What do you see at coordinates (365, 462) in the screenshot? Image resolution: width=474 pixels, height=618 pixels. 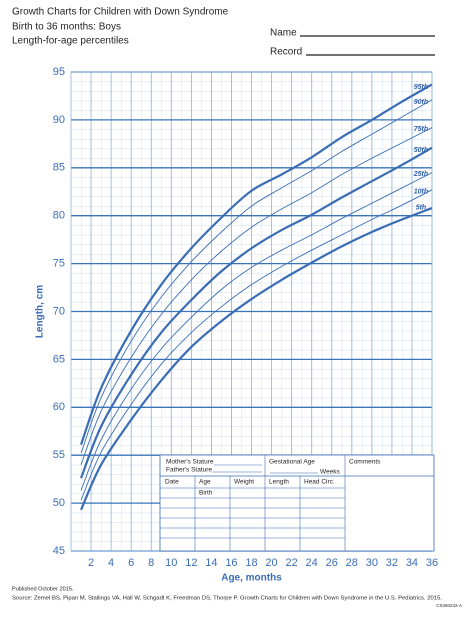 I see `form-label: Comments` at bounding box center [365, 462].